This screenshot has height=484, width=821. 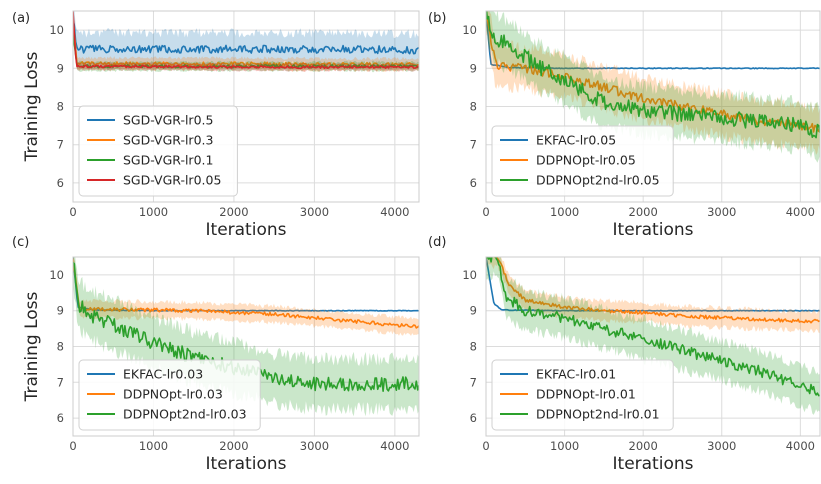 What do you see at coordinates (185, 414) in the screenshot?
I see `legend-entry-3: DDPNOpt2nd-lr0.03` at bounding box center [185, 414].